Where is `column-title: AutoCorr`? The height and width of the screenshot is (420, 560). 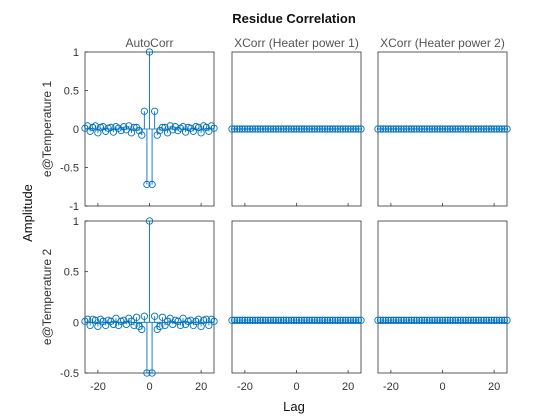 column-title: AutoCorr is located at coordinates (149, 43).